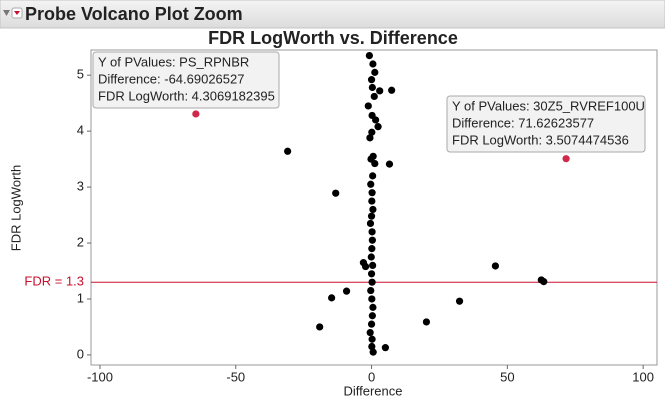 This screenshot has width=665, height=405. Describe the element at coordinates (134, 14) in the screenshot. I see `header-title: Probe Volcano Plot Zoom` at that location.